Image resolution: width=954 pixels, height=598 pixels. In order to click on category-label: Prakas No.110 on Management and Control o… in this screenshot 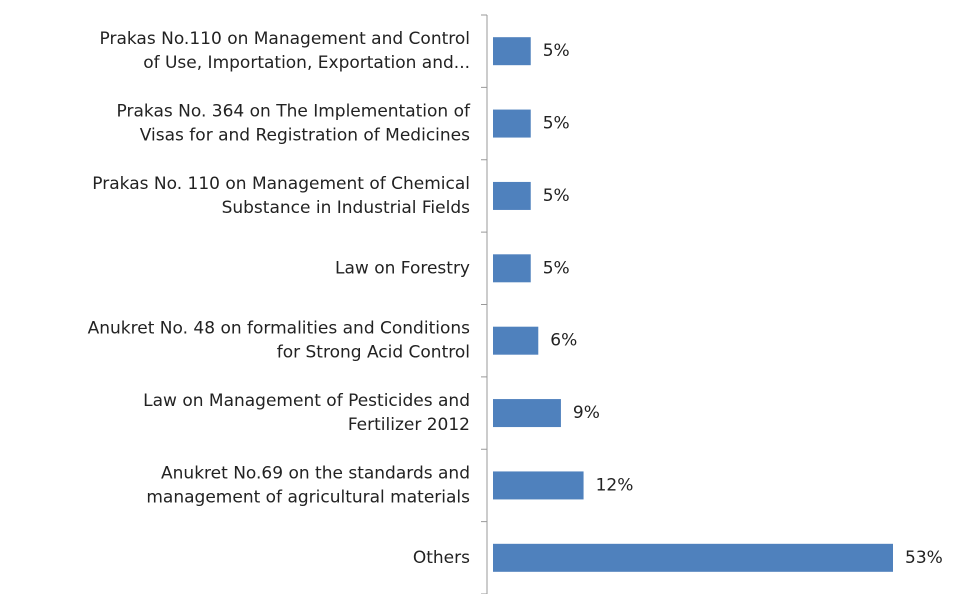, I will do `click(285, 51)`.